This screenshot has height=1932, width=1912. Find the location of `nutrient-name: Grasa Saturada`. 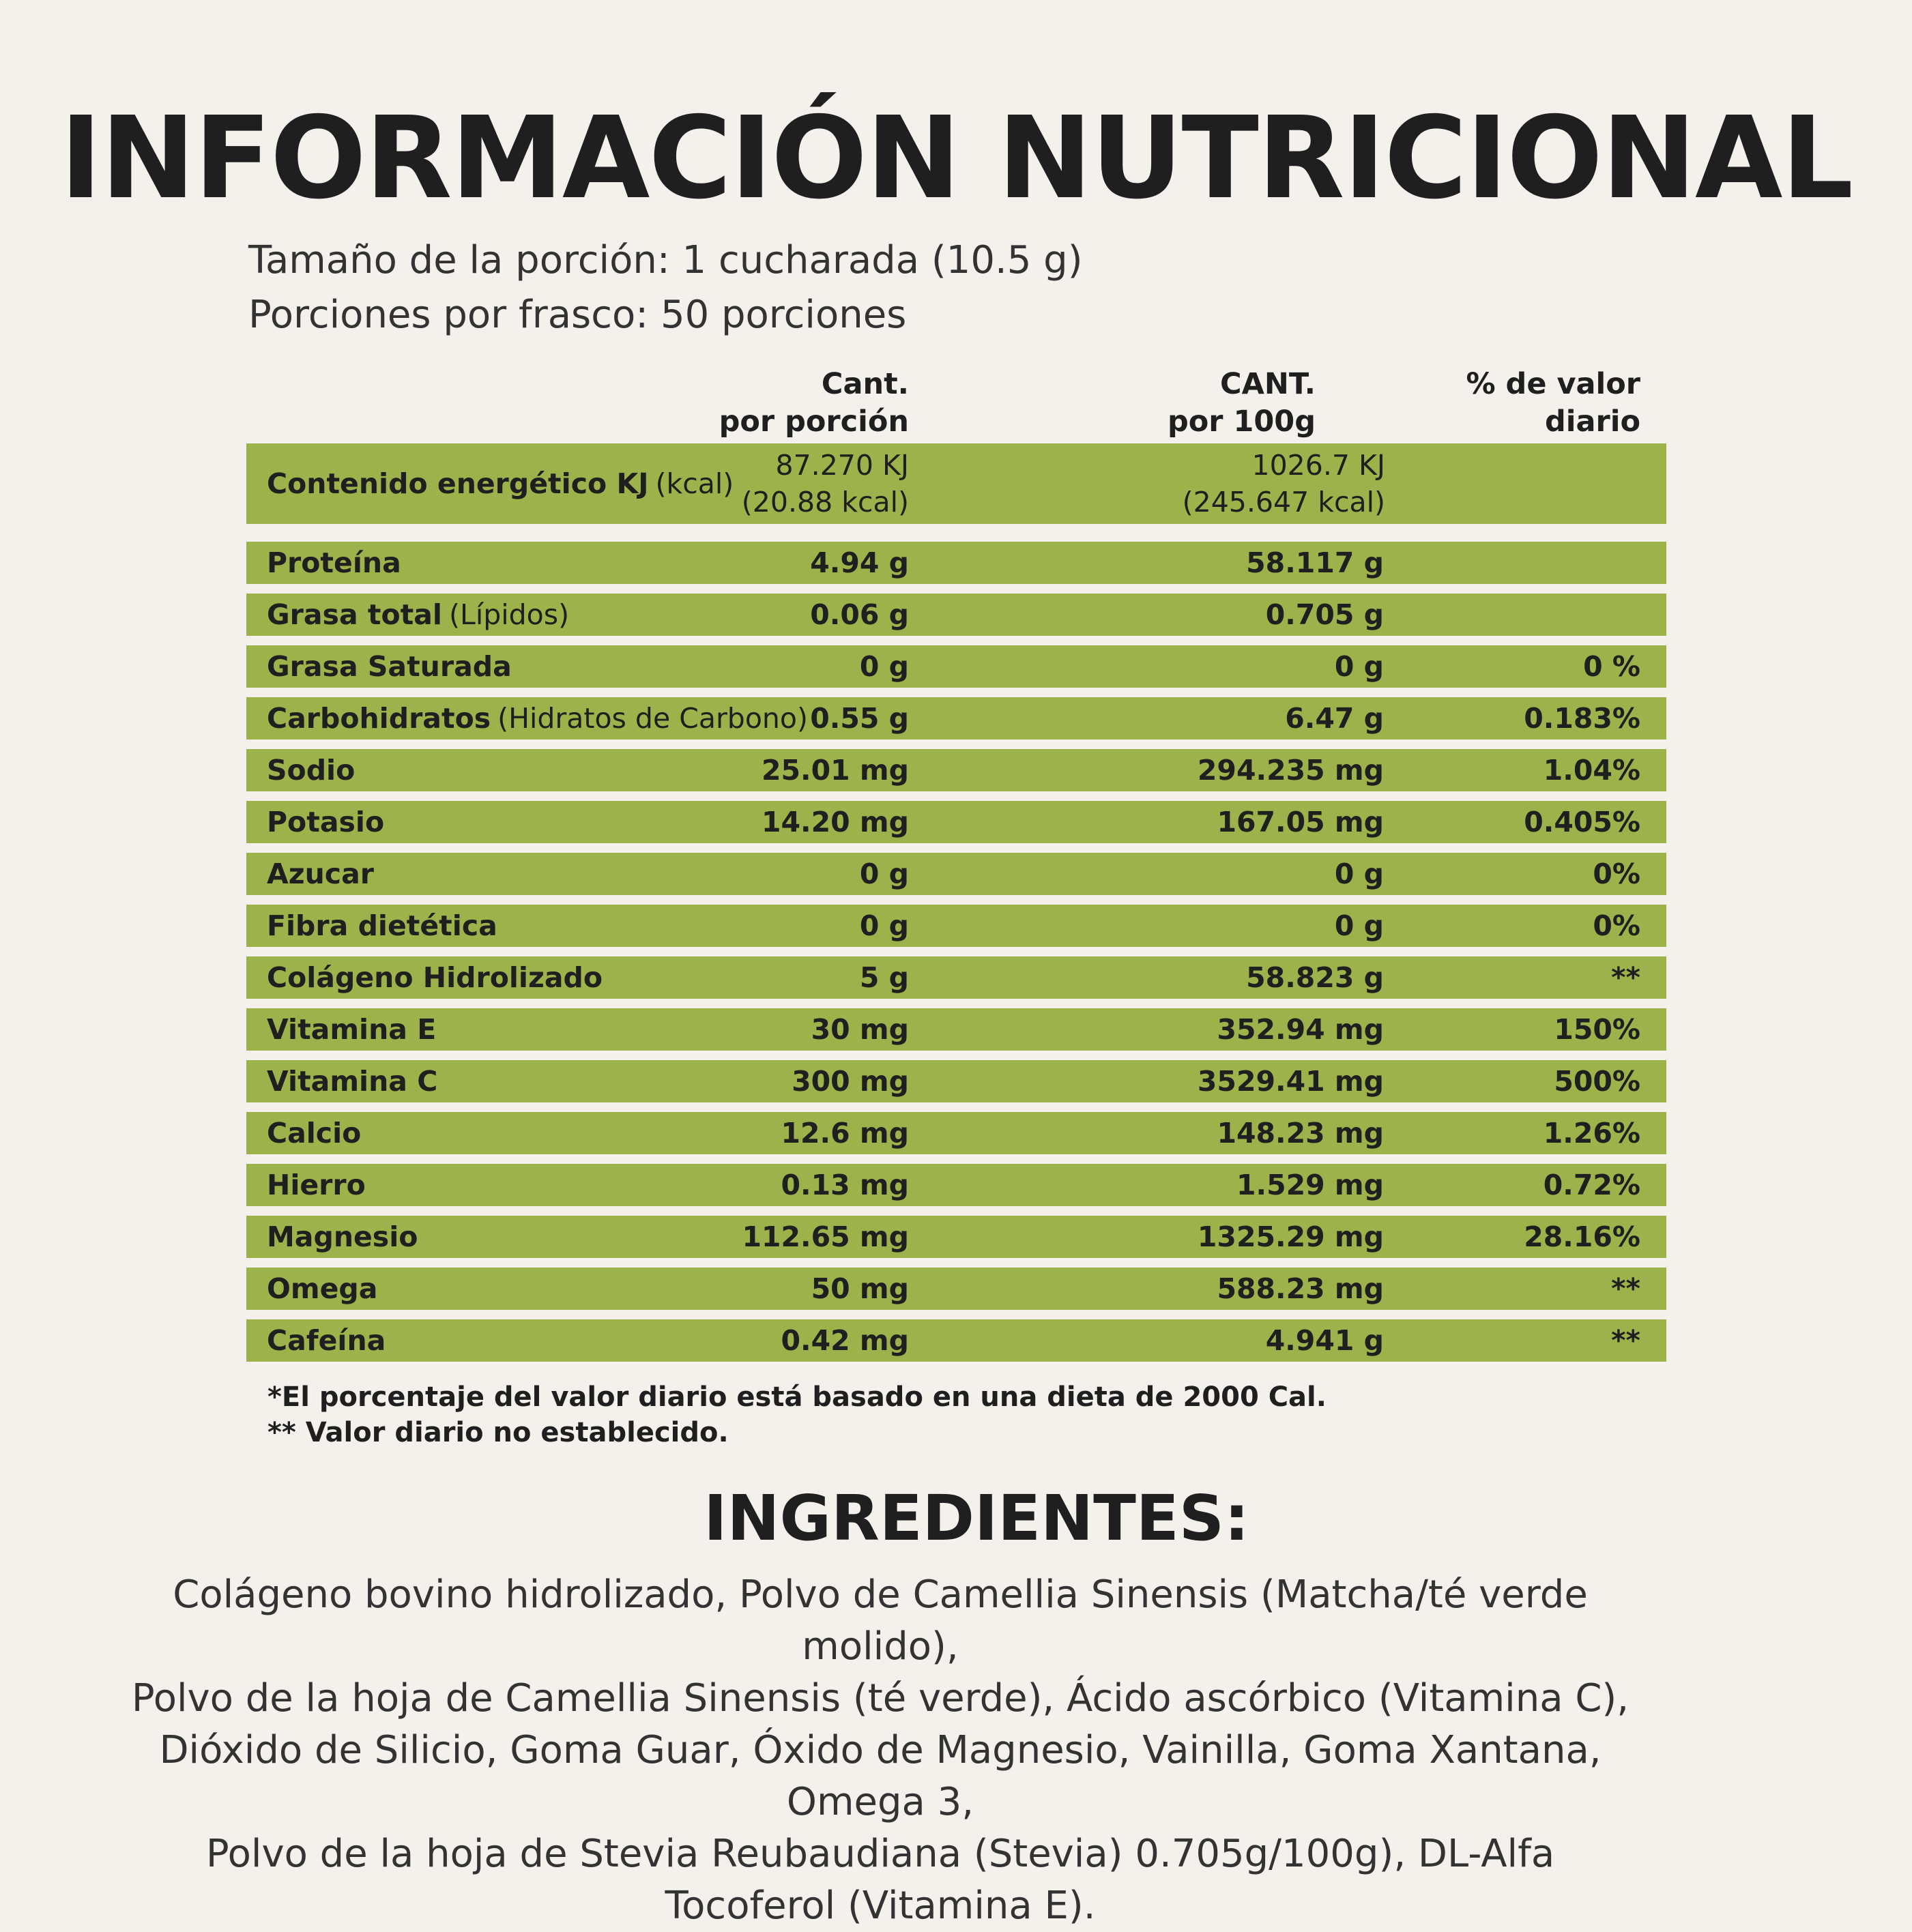

nutrient-name: Grasa Saturada is located at coordinates (389, 666).